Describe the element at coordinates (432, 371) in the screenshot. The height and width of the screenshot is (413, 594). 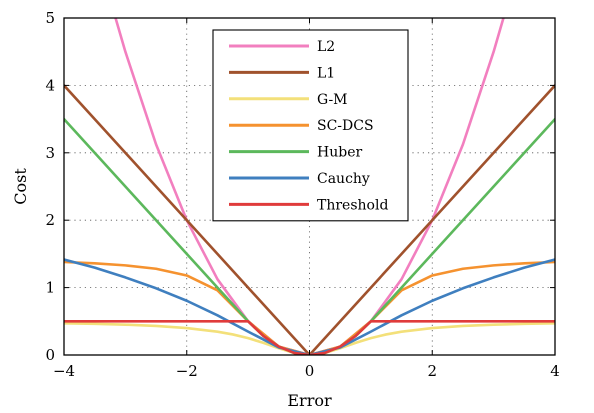
I see `x-tick-label: 2` at that location.